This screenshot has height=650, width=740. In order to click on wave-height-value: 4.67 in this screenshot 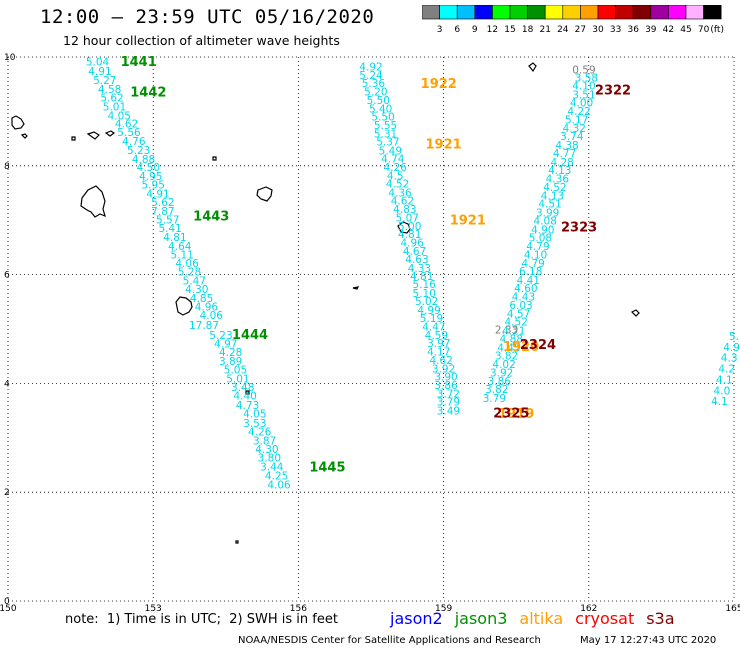, I will do `click(414, 252)`.